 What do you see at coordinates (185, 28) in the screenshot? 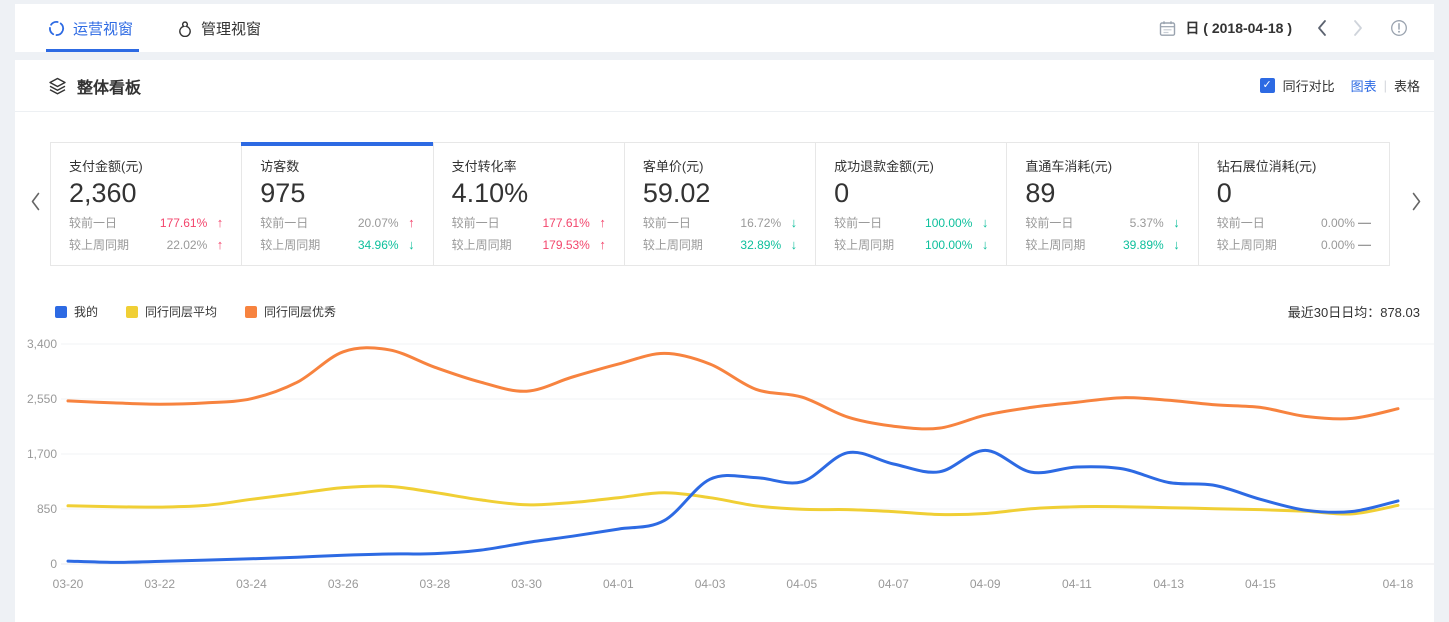
I see `management-view-icon` at bounding box center [185, 28].